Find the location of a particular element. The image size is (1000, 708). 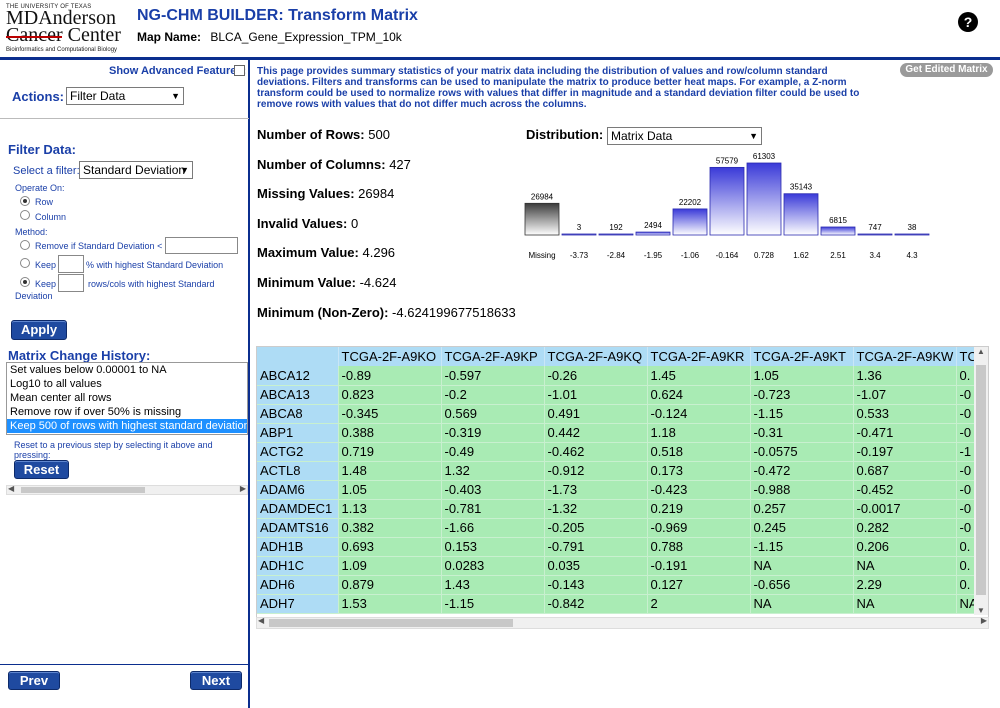

prev-button: Prev is located at coordinates (34, 680).